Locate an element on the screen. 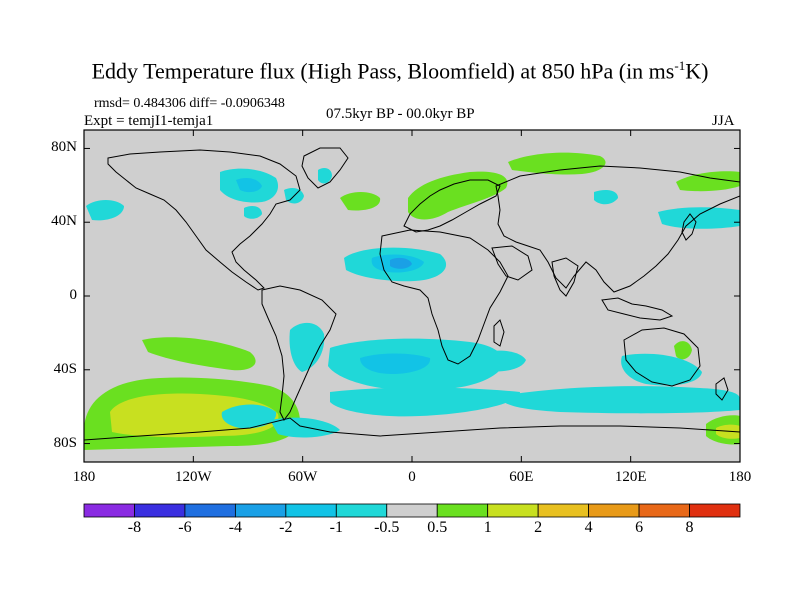 Image resolution: width=800 pixels, height=600 pixels. field-canada-blue is located at coordinates (249, 185).